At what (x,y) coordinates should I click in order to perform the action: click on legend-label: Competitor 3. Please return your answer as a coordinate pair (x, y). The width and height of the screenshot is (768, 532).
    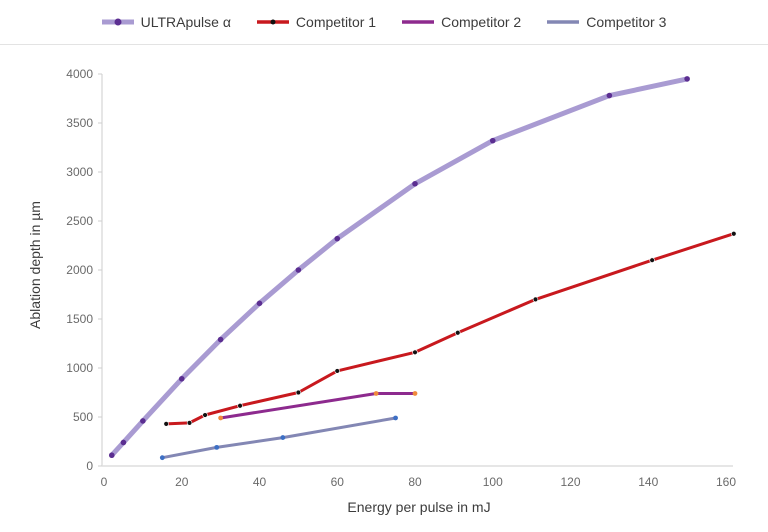
    Looking at the image, I should click on (626, 22).